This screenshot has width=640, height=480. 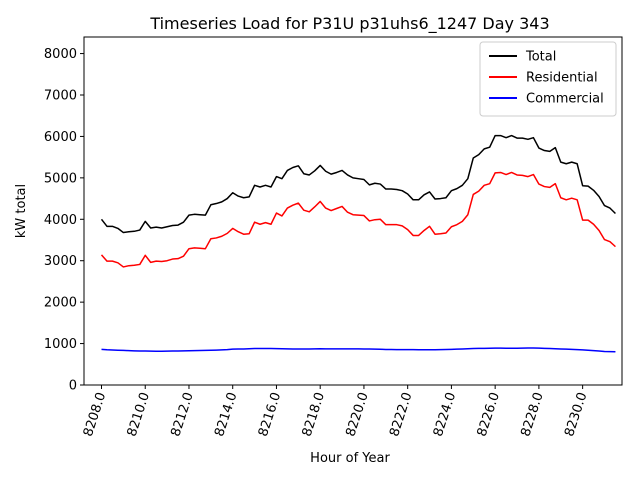 What do you see at coordinates (60, 54) in the screenshot?
I see `y-tick-label: 8000` at bounding box center [60, 54].